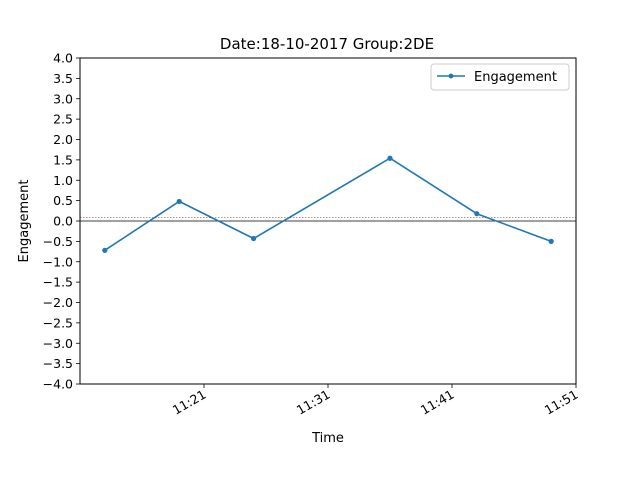 The height and width of the screenshot is (480, 640). What do you see at coordinates (327, 44) in the screenshot?
I see `chart-title: Date:18-10-2017 Group:2DE` at bounding box center [327, 44].